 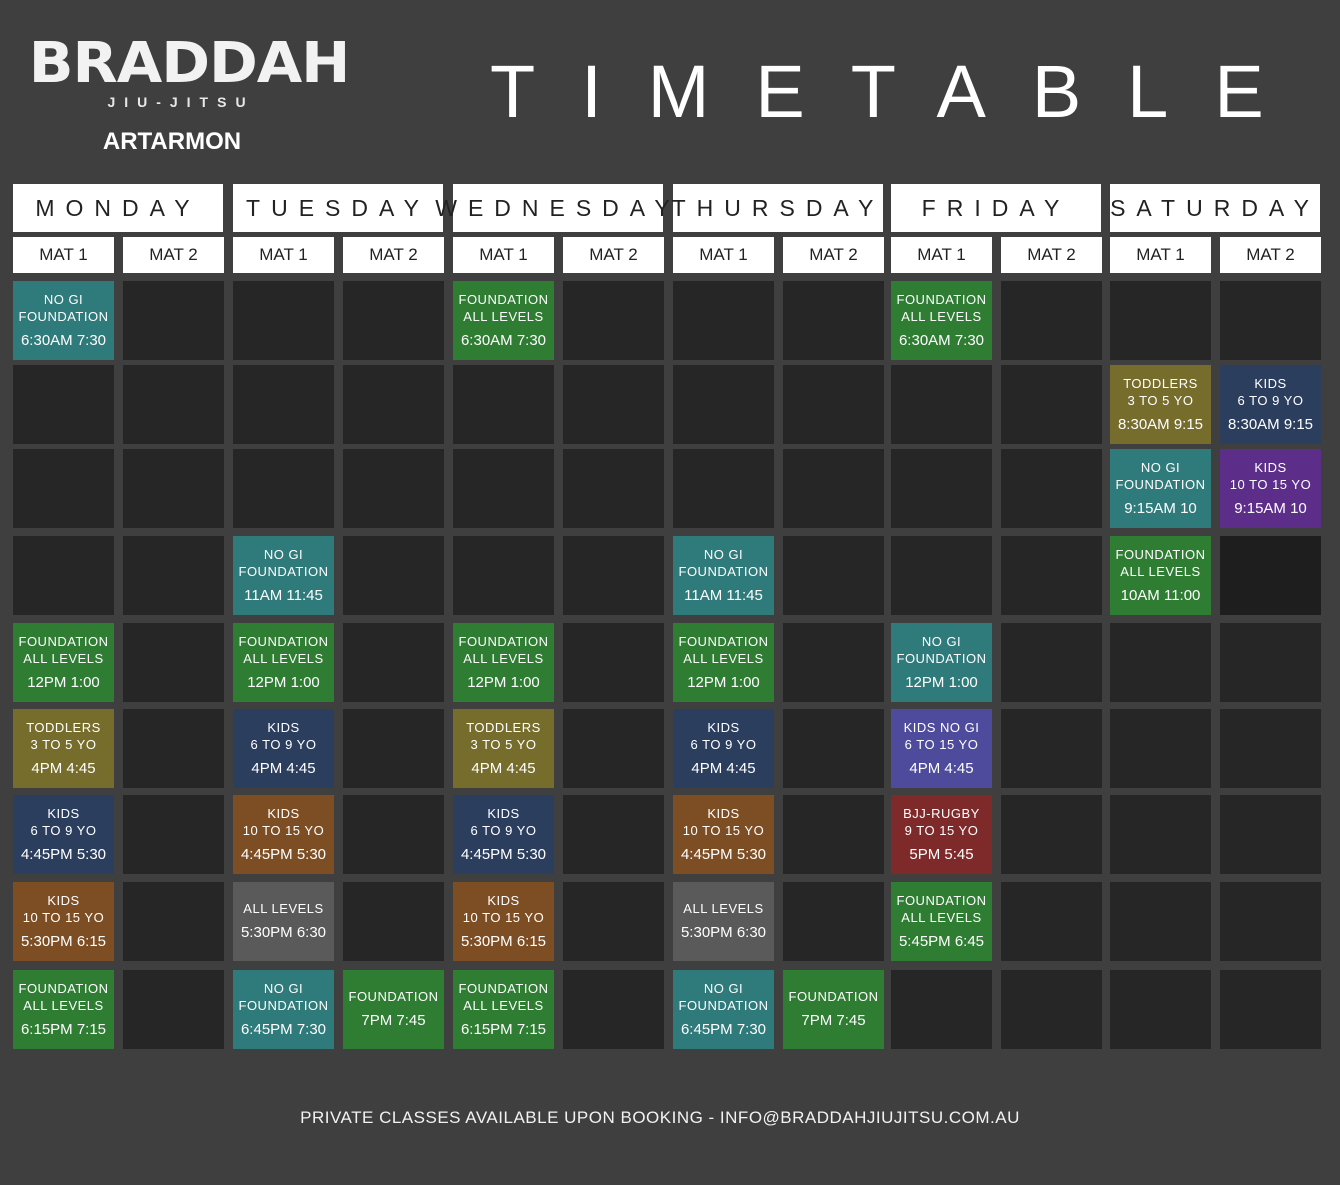 I want to click on class-slot: KIDS 6 TO 9 YO 8:30AM 9:15, so click(x=1270, y=404).